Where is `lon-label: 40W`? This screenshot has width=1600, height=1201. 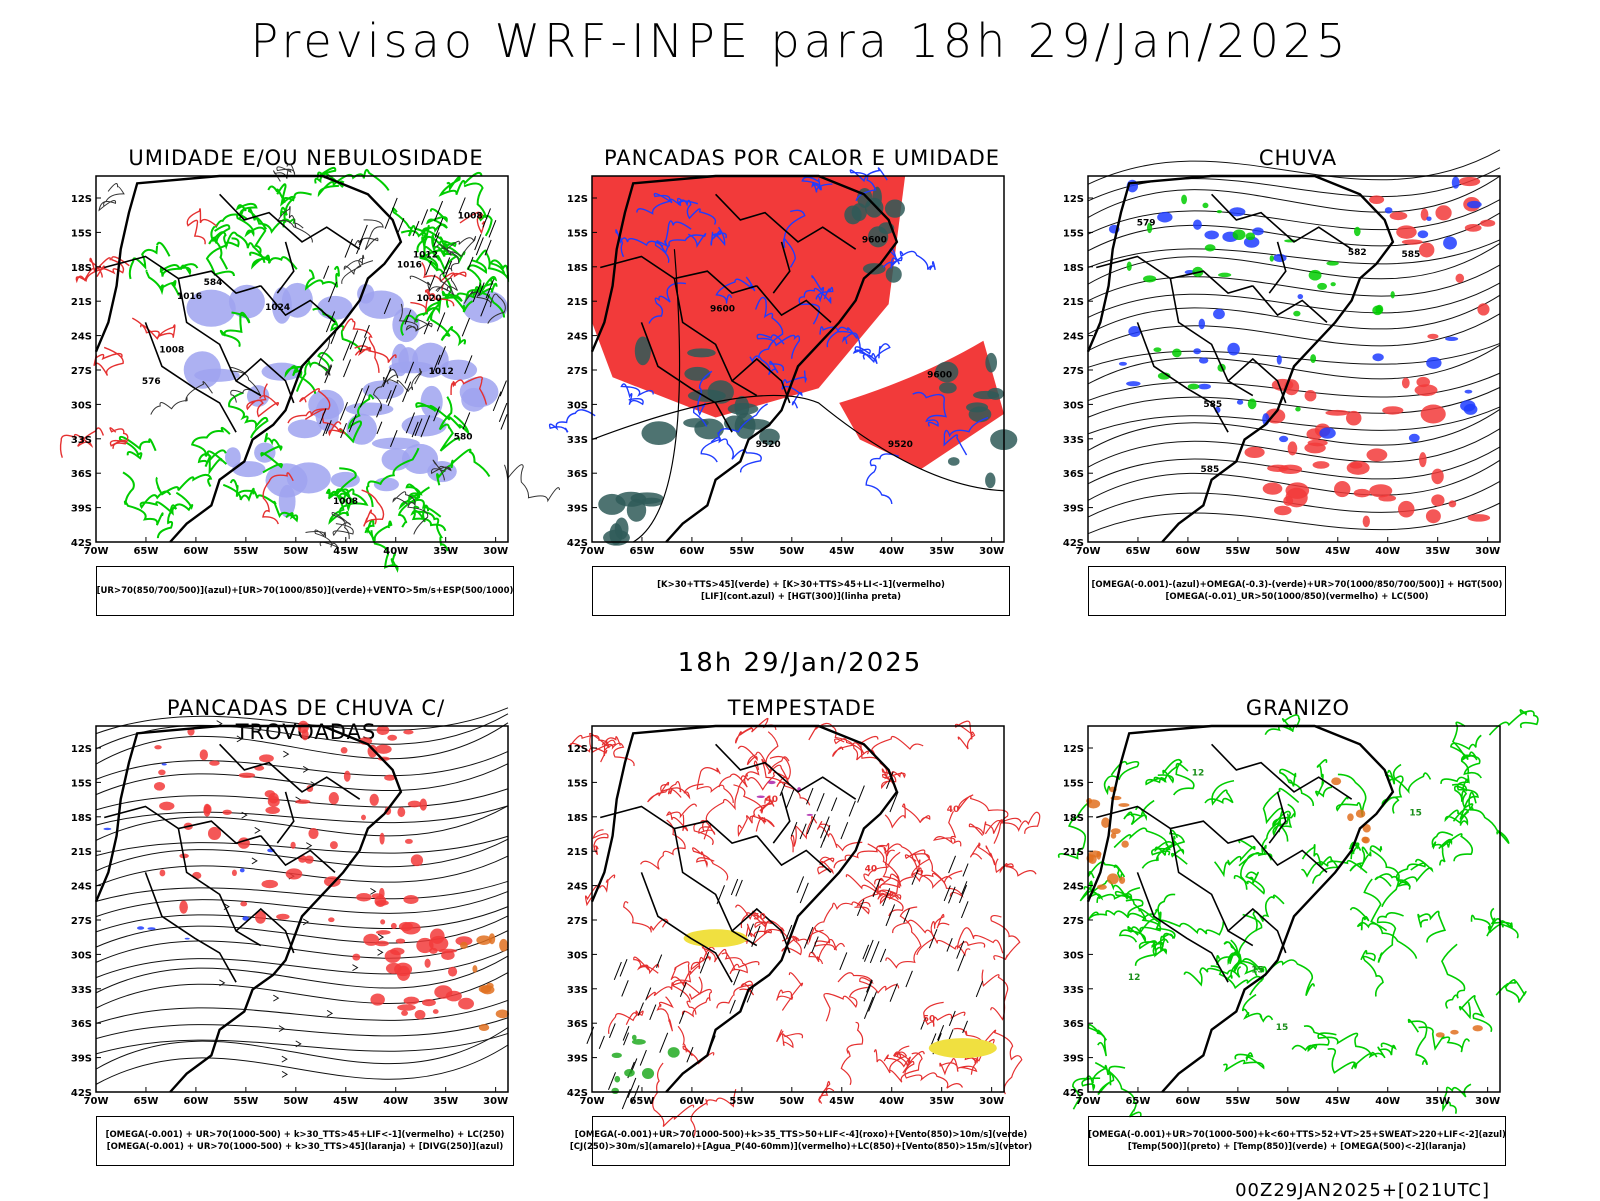
lon-label: 40W is located at coordinates (395, 1101).